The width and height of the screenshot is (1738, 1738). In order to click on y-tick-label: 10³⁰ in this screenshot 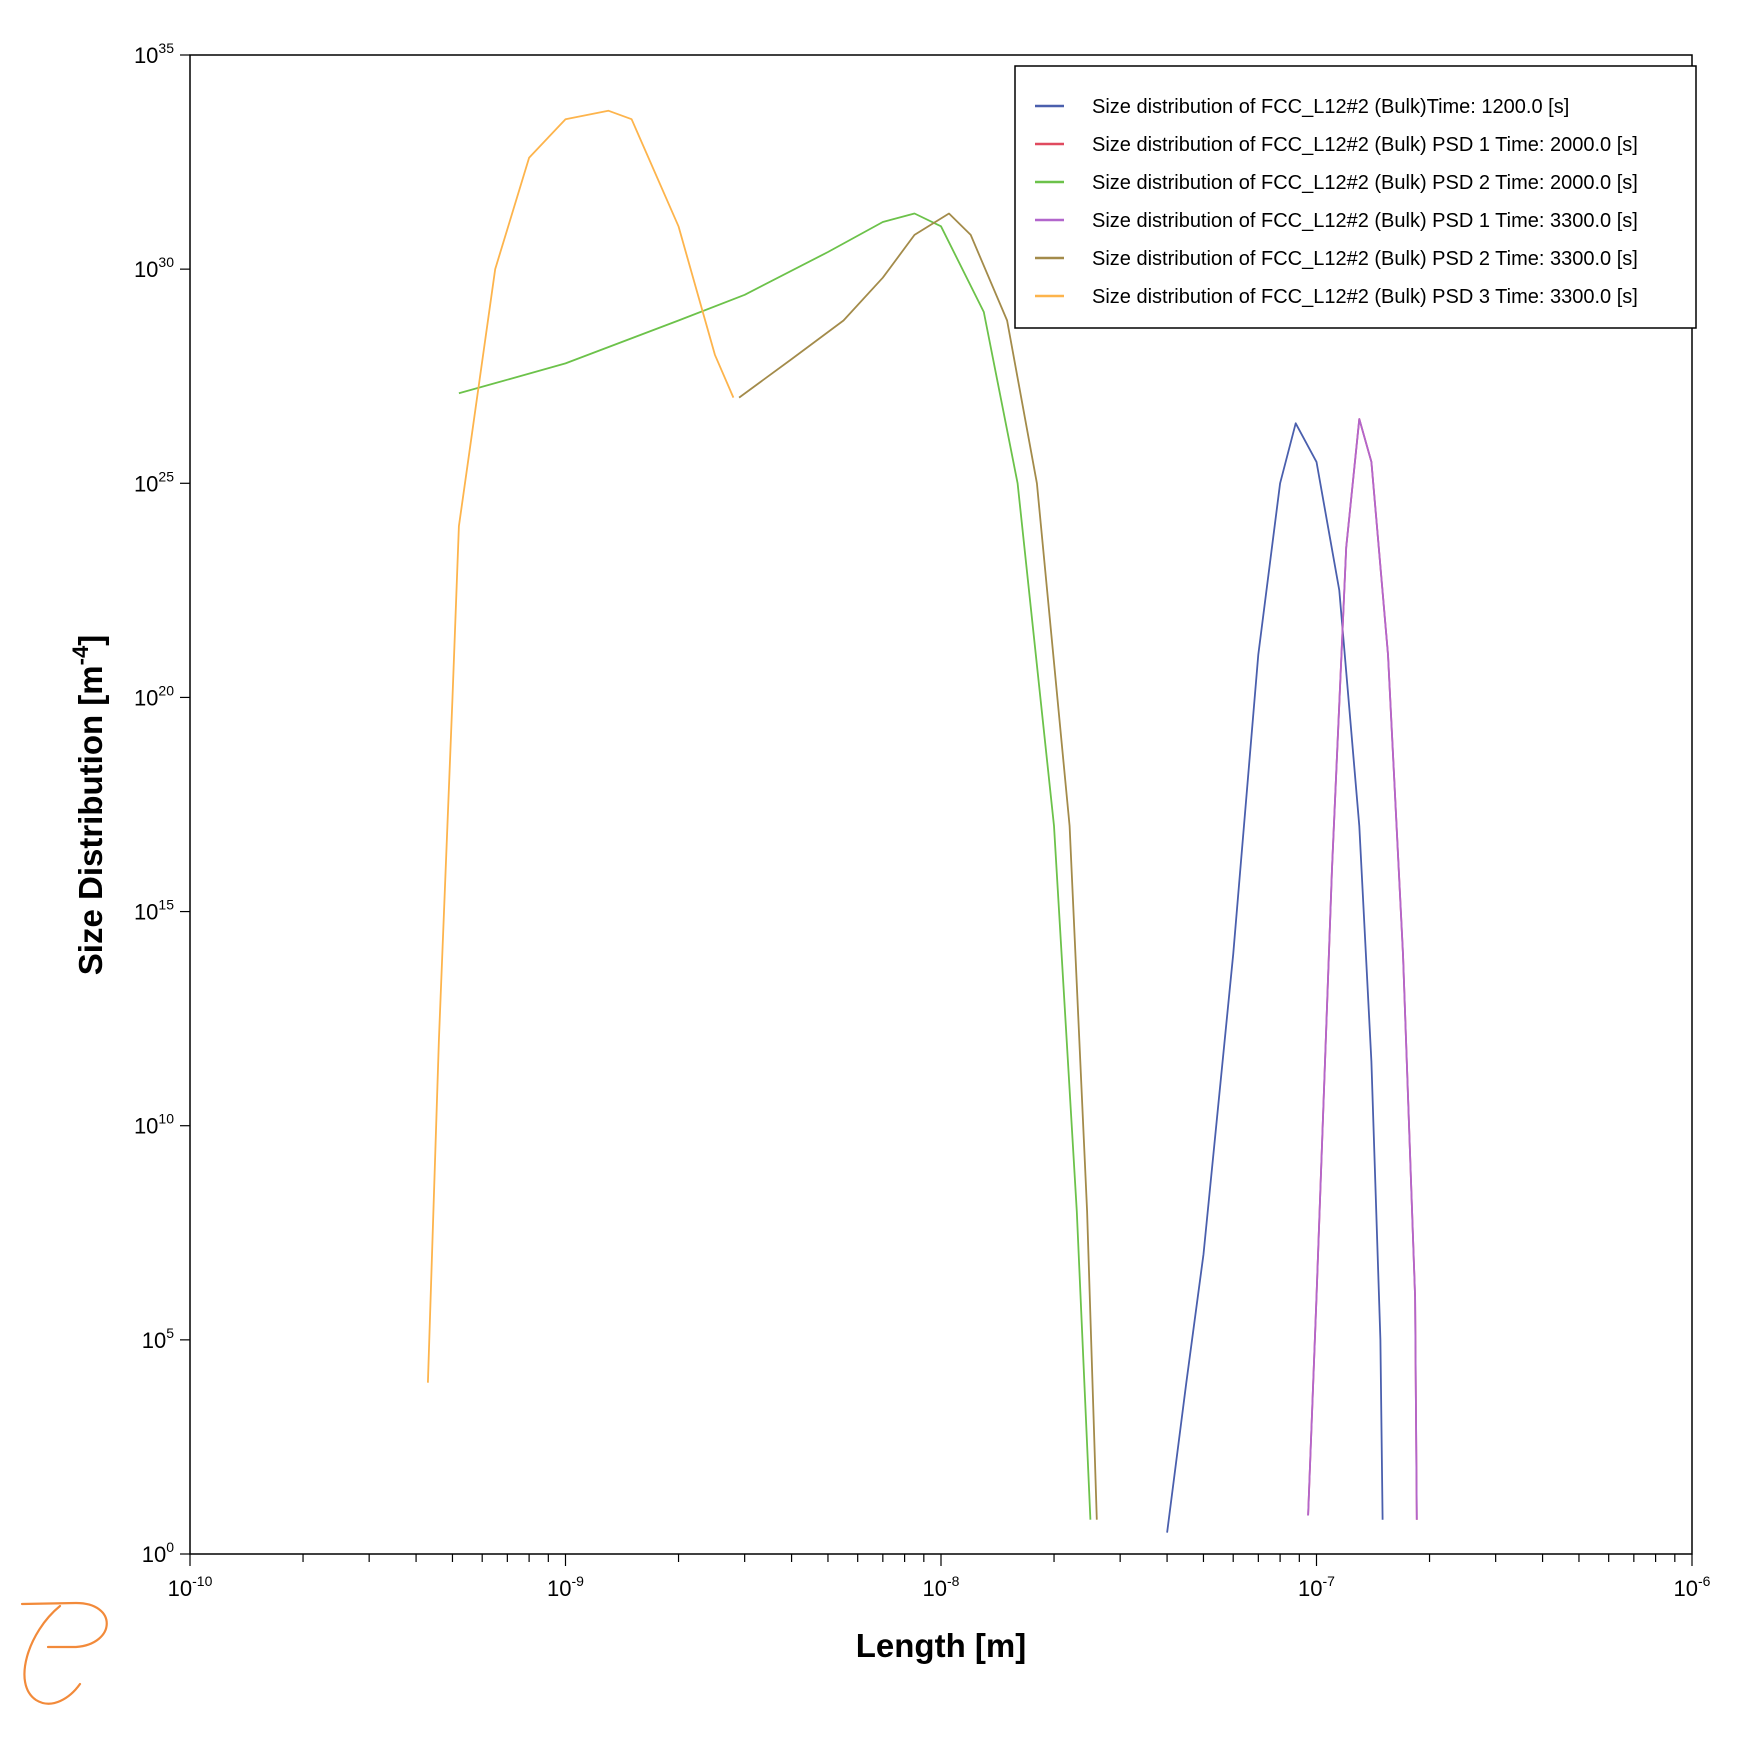, I will do `click(154, 268)`.